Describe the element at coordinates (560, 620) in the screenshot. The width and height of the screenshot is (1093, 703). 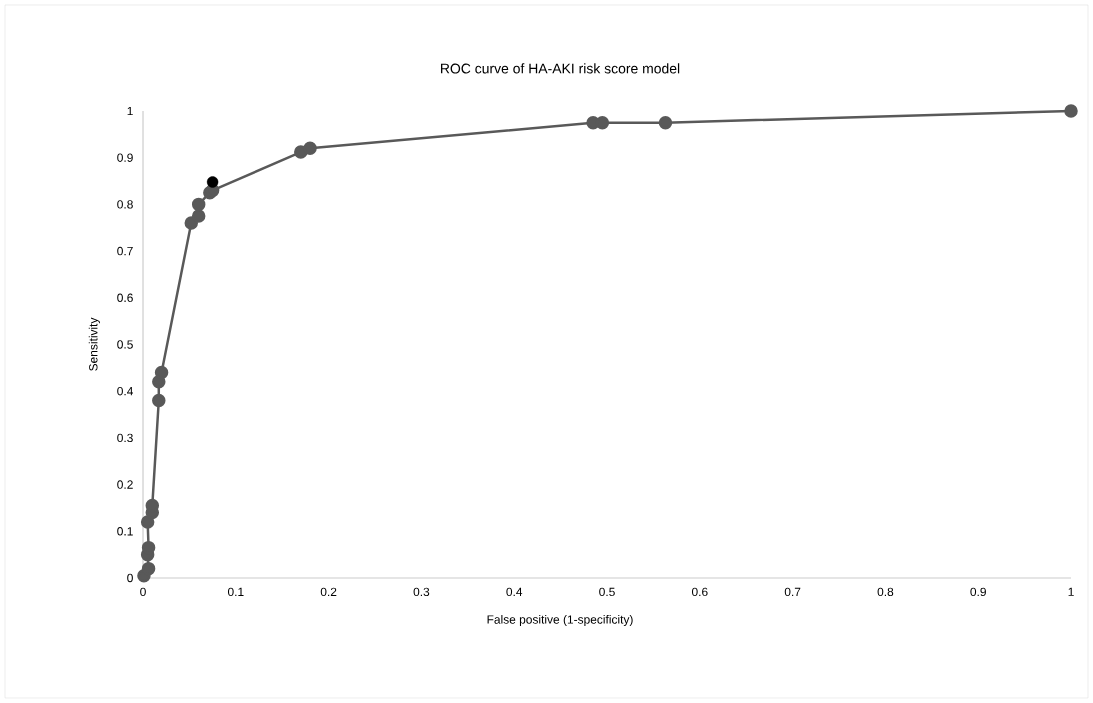
I see `x-axis-title: False positive (1-specificity)` at that location.